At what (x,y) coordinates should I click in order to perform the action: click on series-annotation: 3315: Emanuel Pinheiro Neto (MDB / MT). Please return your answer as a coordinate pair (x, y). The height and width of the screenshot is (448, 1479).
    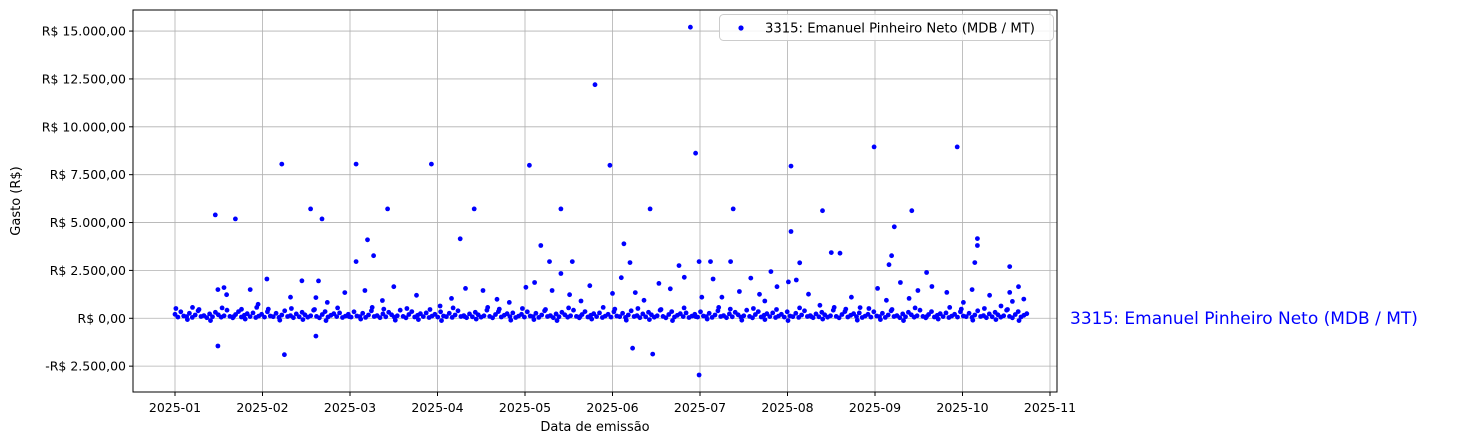
    Looking at the image, I should click on (1244, 319).